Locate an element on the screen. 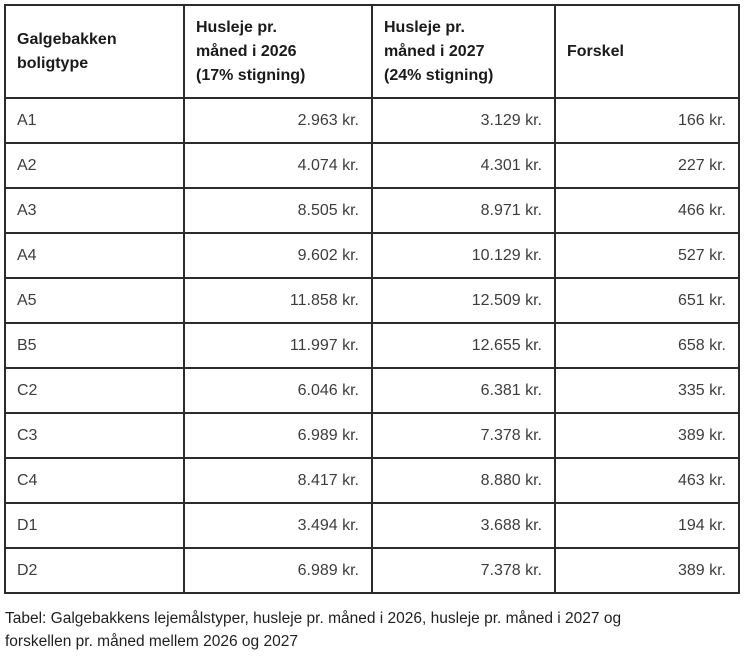  table-row: A1 2.963 kr. 3.129 kr. 166 kr. is located at coordinates (372, 120).